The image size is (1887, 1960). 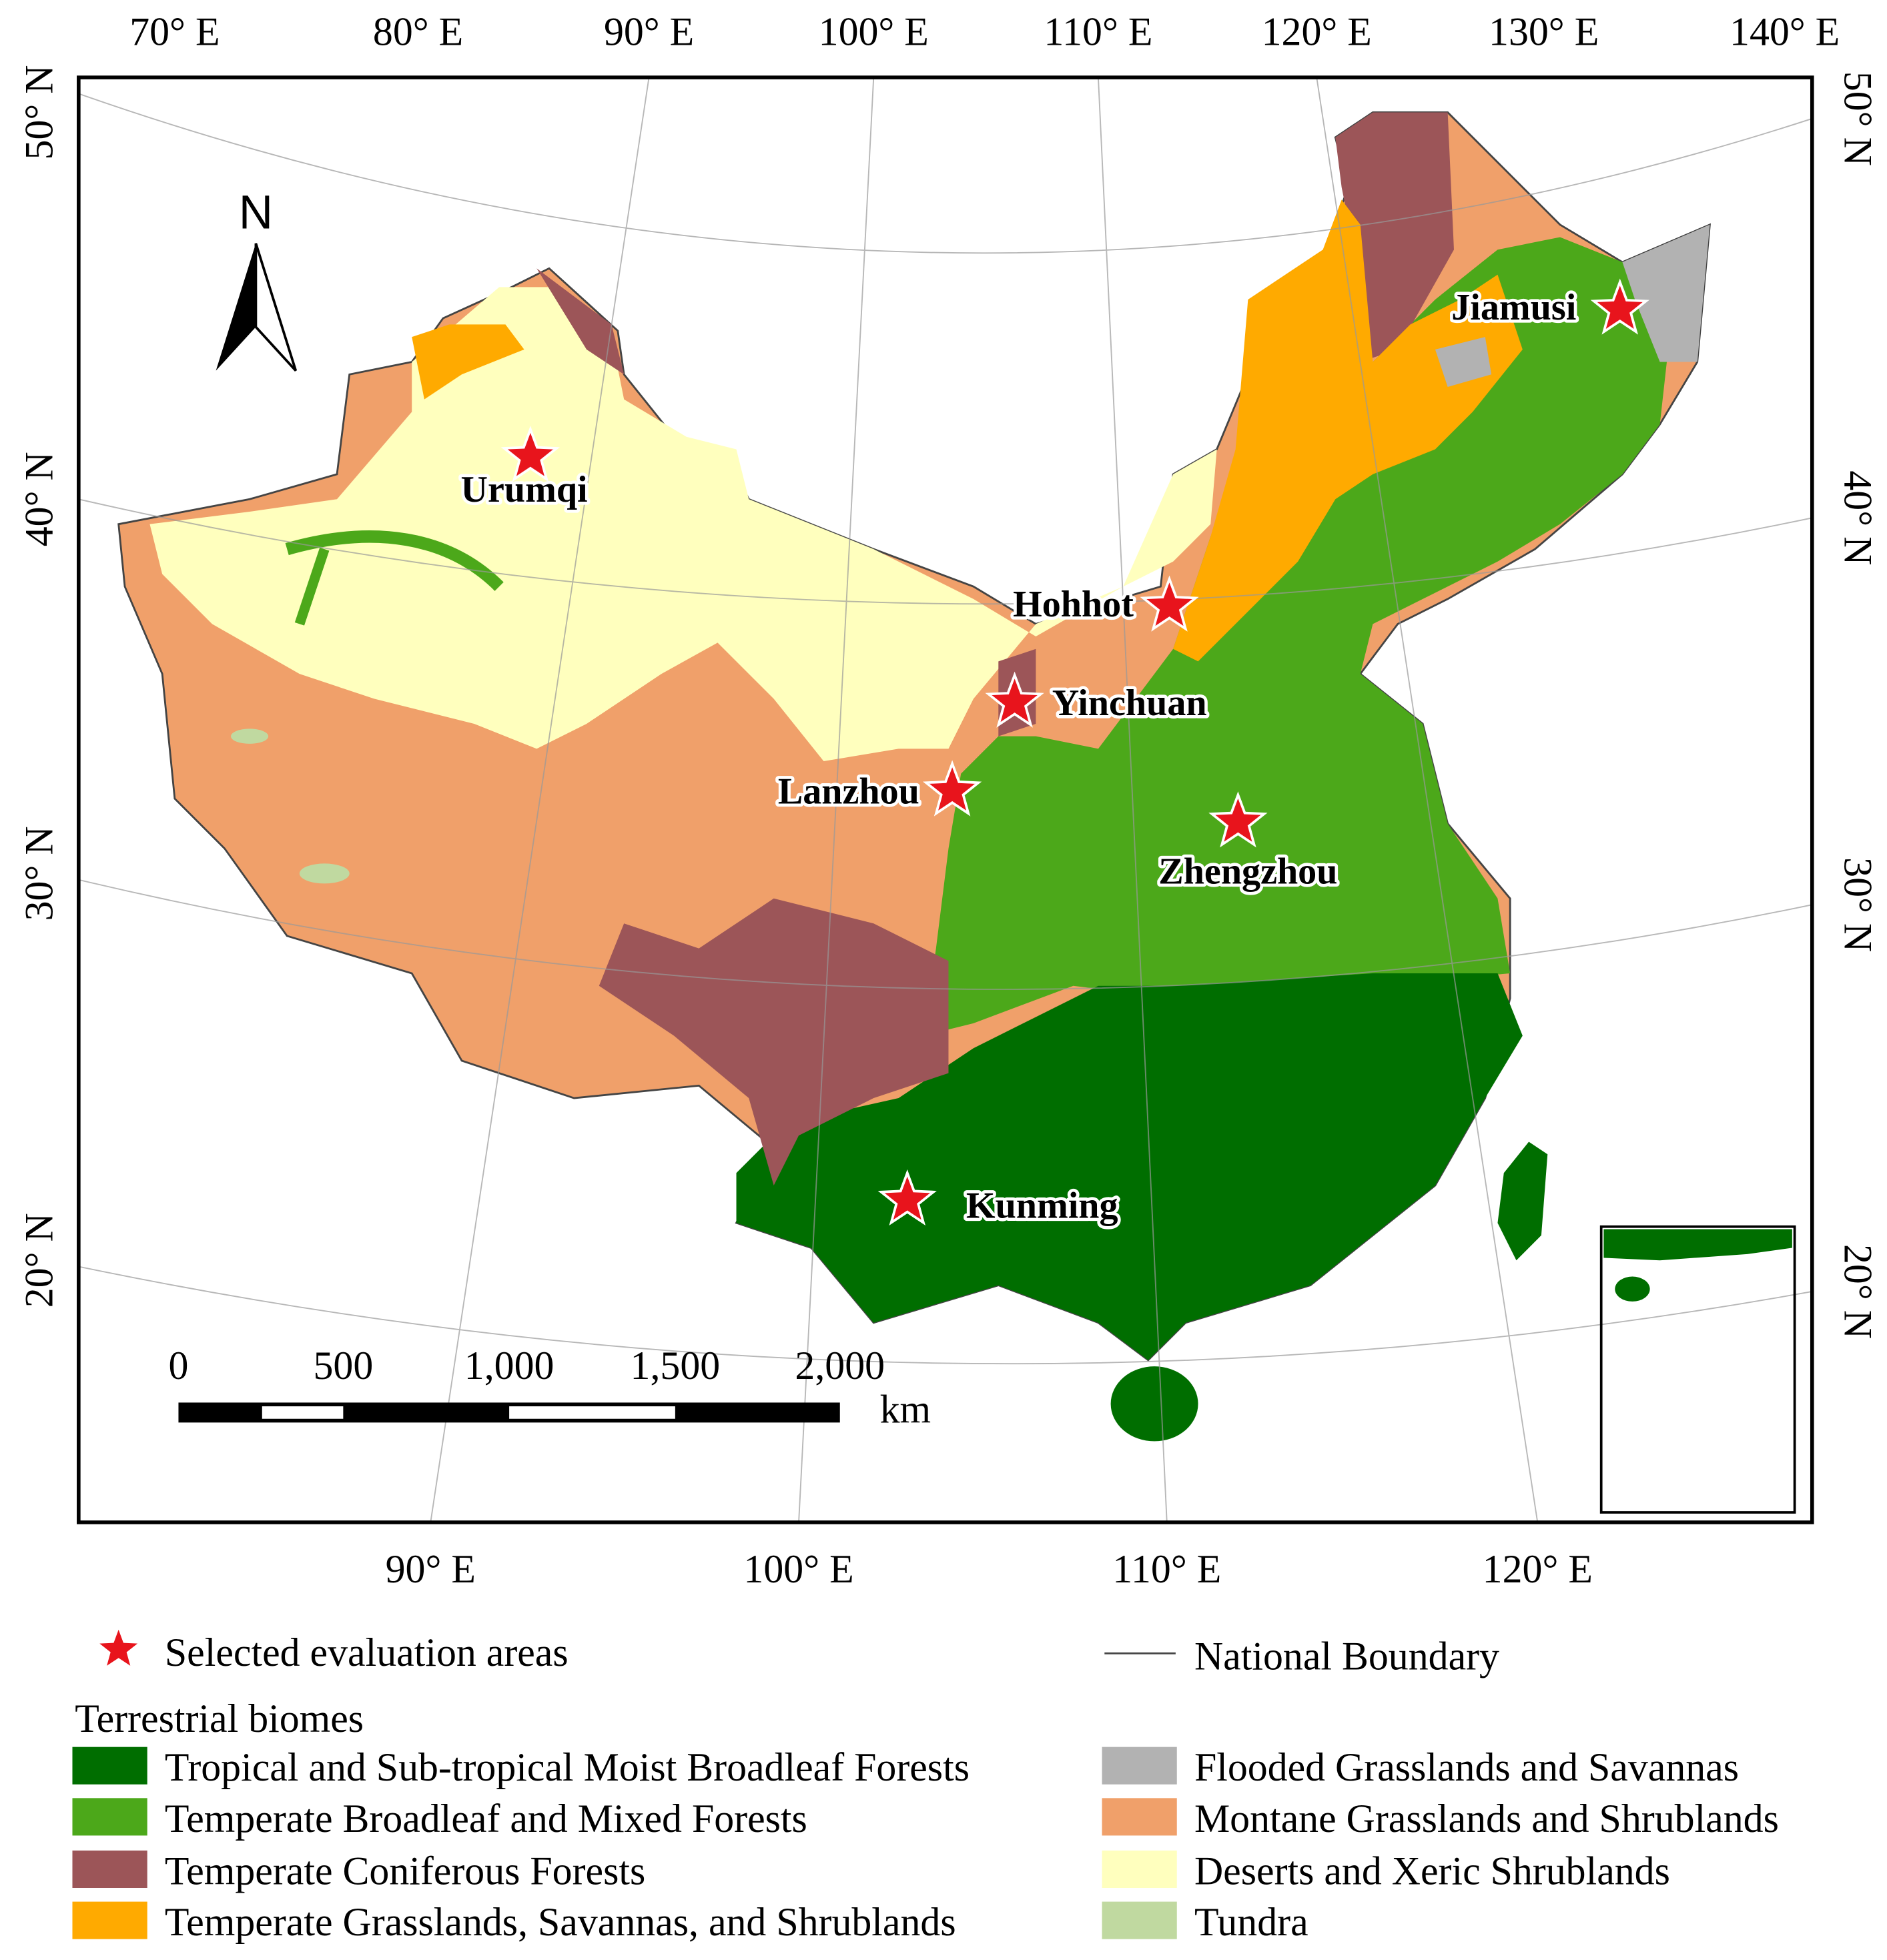 What do you see at coordinates (1486, 1819) in the screenshot?
I see `legend-label: Montane Grasslands and Shrublands` at bounding box center [1486, 1819].